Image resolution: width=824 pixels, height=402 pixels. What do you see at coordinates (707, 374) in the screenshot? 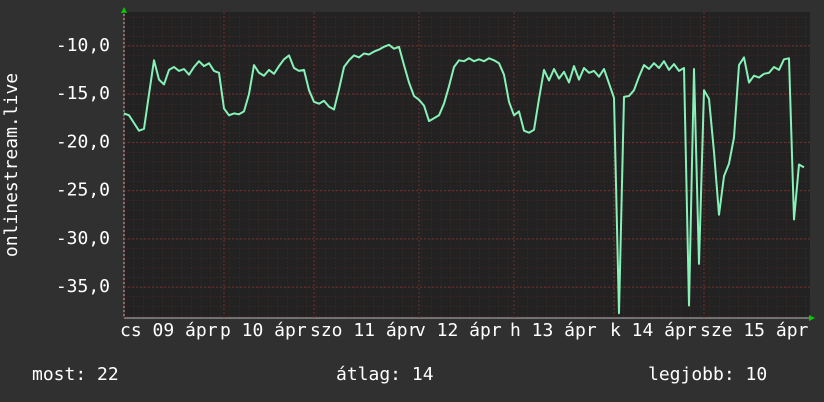
I see `footer-best: legjobb: 10` at bounding box center [707, 374].